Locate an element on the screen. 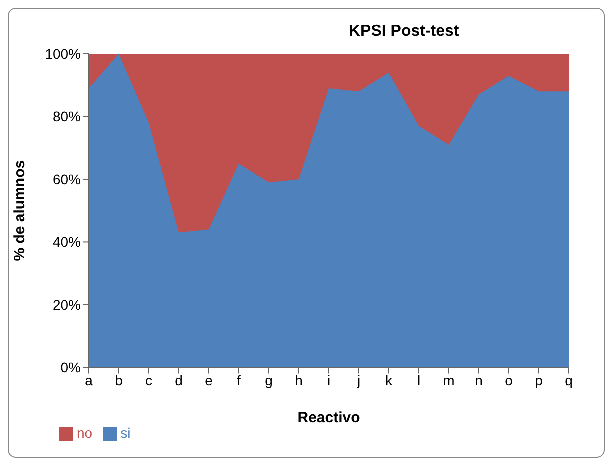 Image resolution: width=613 pixels, height=466 pixels. x-tick-label: l is located at coordinates (419, 380).